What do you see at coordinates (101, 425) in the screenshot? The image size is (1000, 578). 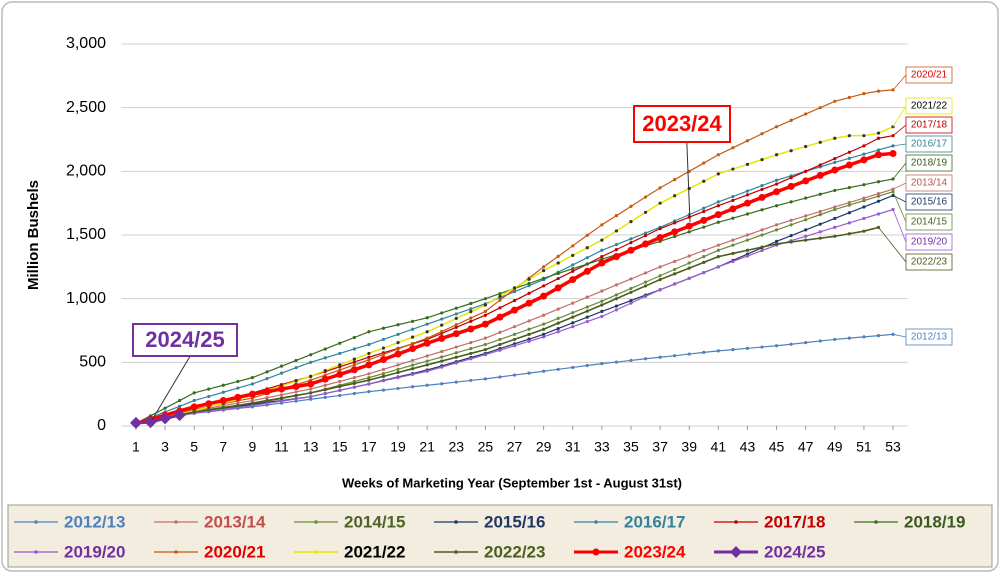 I see `y-tick-label: 0` at bounding box center [101, 425].